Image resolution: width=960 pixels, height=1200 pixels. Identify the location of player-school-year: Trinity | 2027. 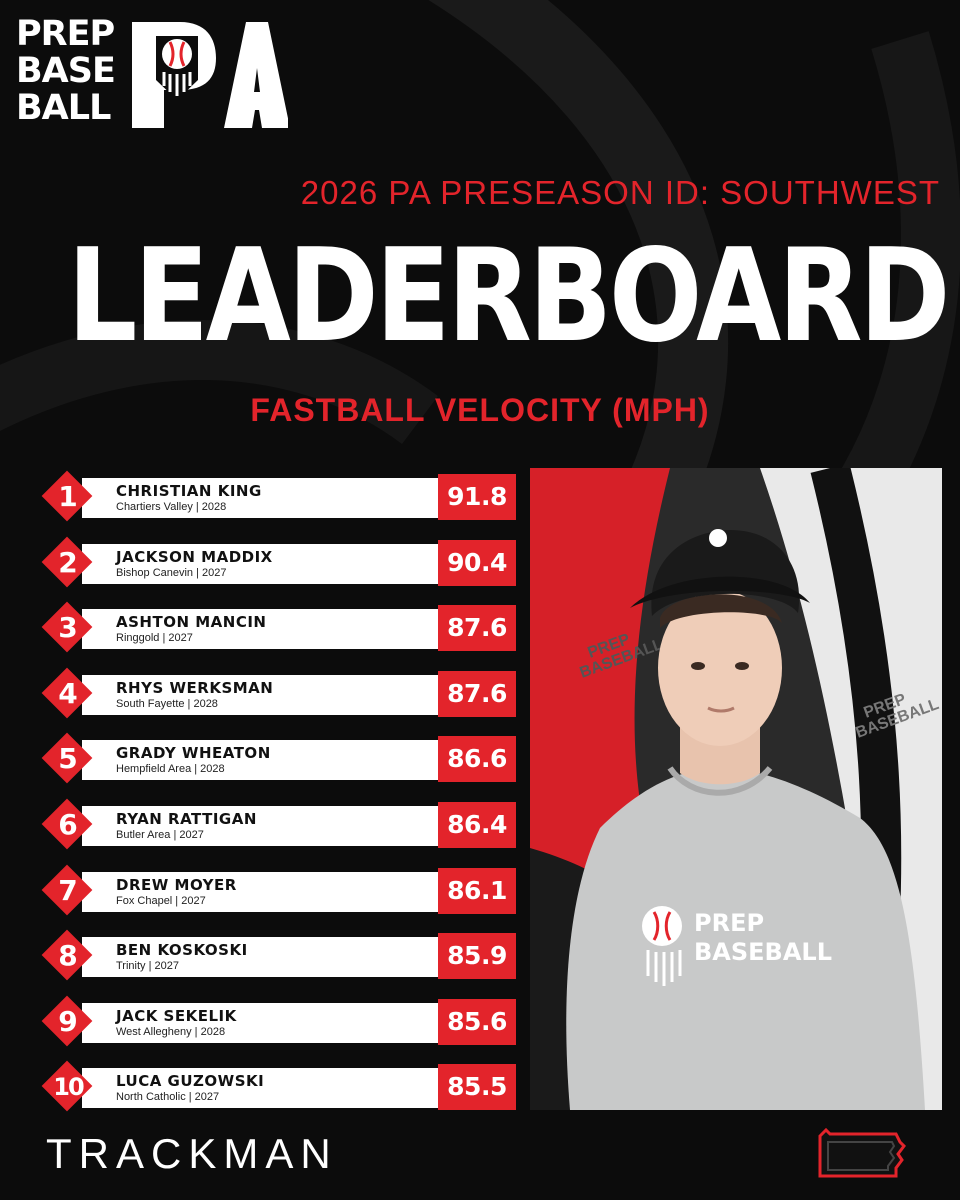
(147, 966).